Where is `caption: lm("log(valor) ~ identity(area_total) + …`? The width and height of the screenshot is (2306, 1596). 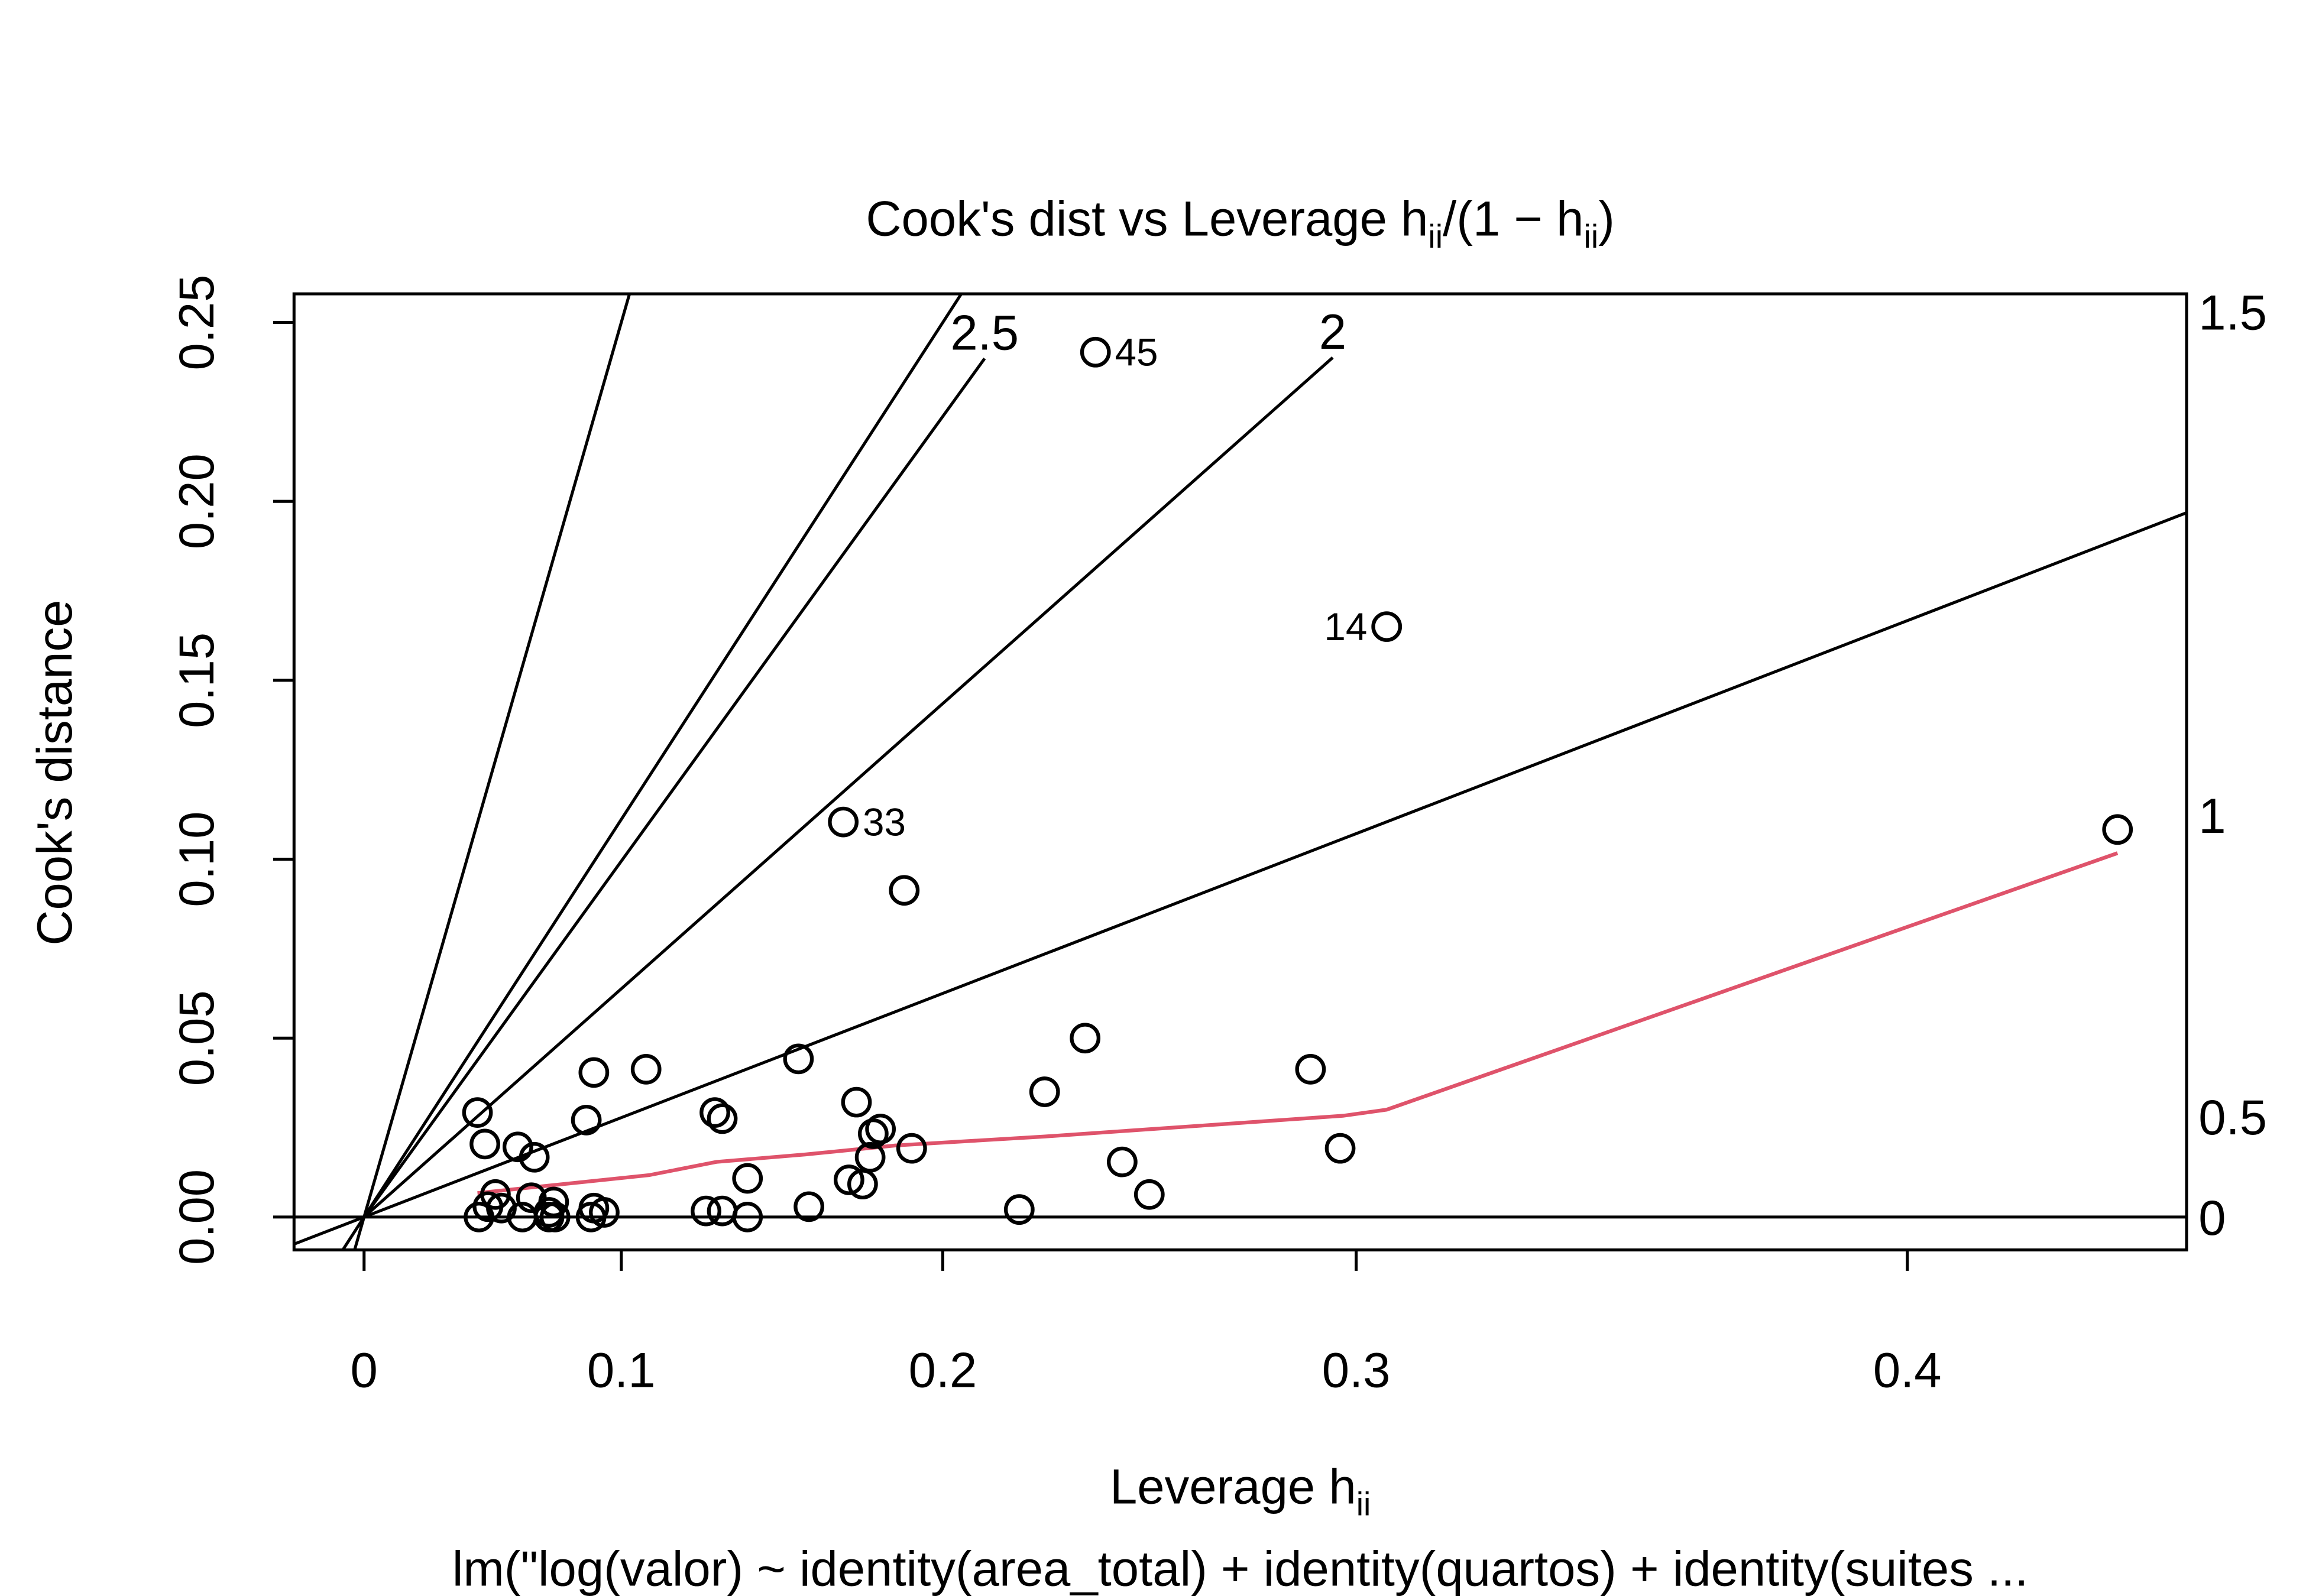 caption: lm("log(valor) ~ identity(area_total) + … is located at coordinates (1240, 1568).